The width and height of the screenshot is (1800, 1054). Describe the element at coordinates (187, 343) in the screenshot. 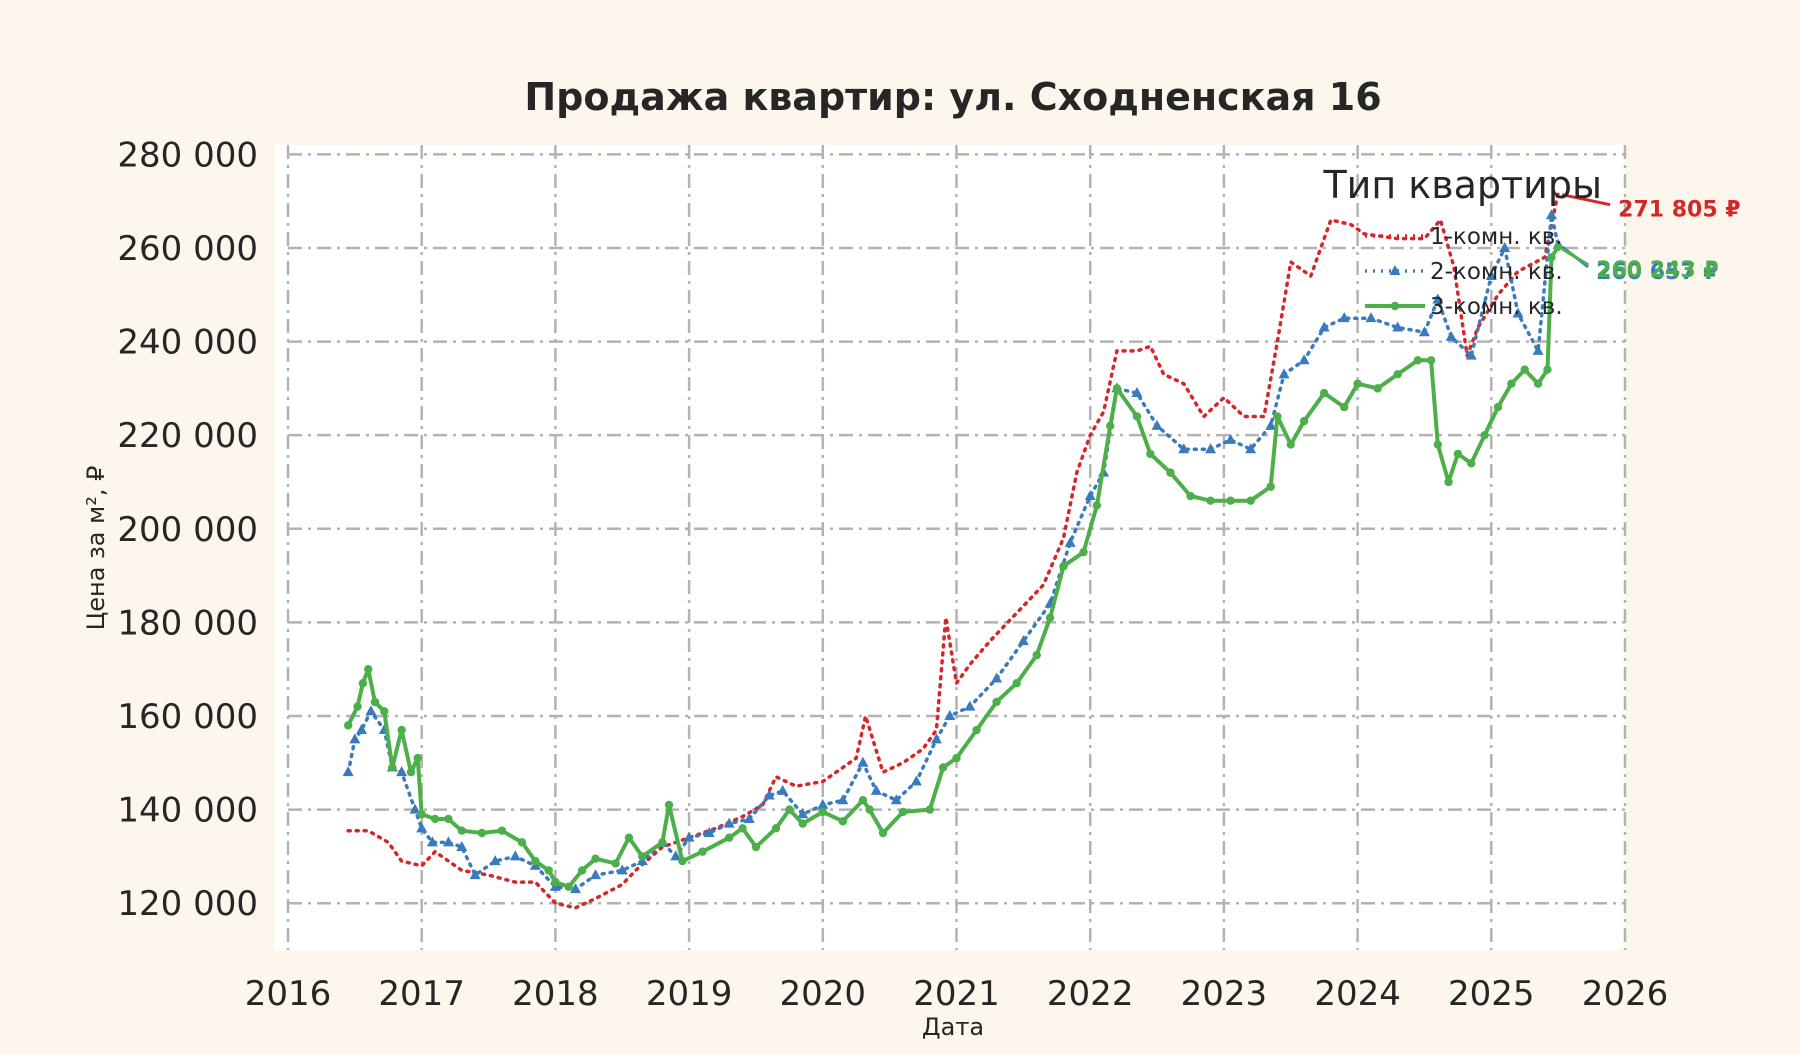

I see `y-tick-label: 240 000` at that location.